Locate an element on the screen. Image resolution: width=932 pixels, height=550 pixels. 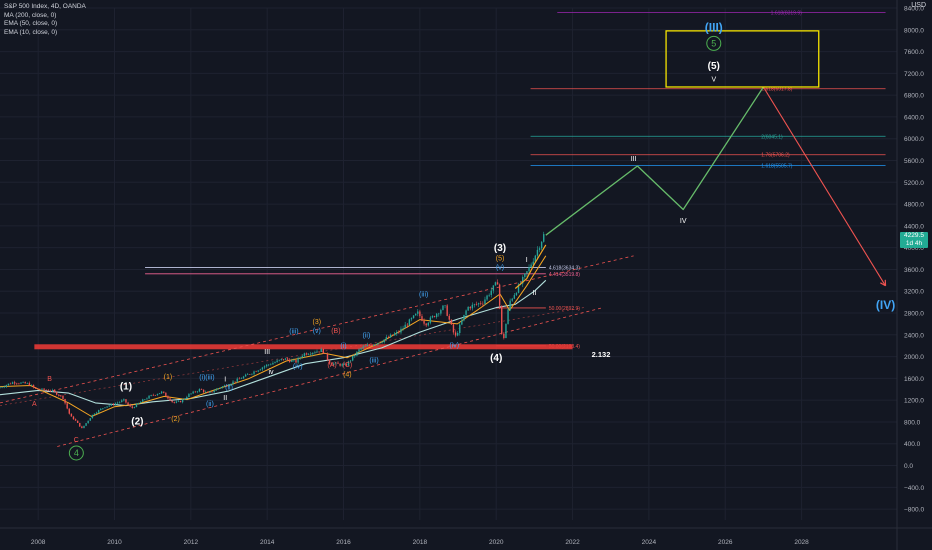
currency-label: USD is located at coordinates (918, 5).